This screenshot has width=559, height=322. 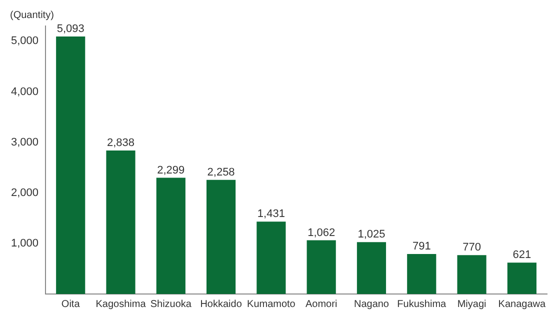 I want to click on y-tick-label: 1,000, so click(x=24, y=243).